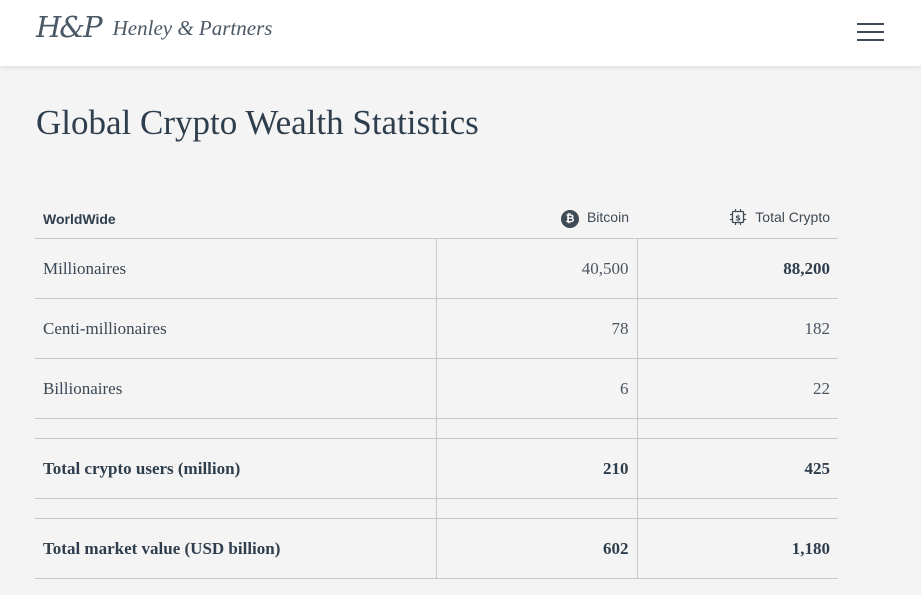 The image size is (921, 595). I want to click on column-header-bitcoin-label: Bitcoin, so click(607, 217).